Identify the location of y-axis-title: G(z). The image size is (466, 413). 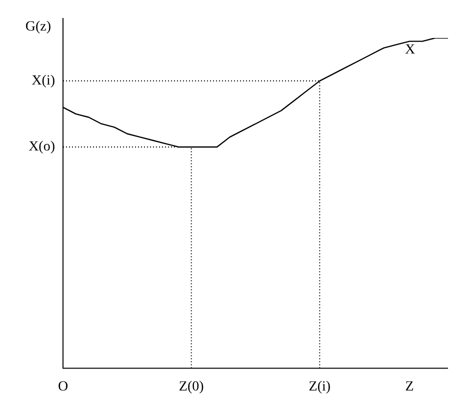
(38, 27).